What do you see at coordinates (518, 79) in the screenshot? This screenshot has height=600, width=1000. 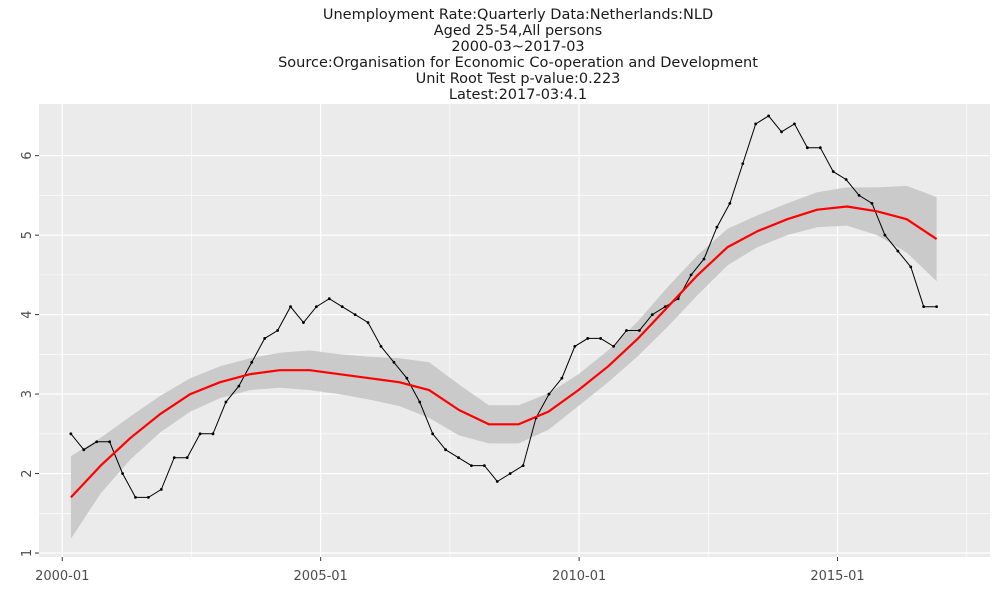 I see `title-line-5: Unit Root Test p-value:0.223` at bounding box center [518, 79].